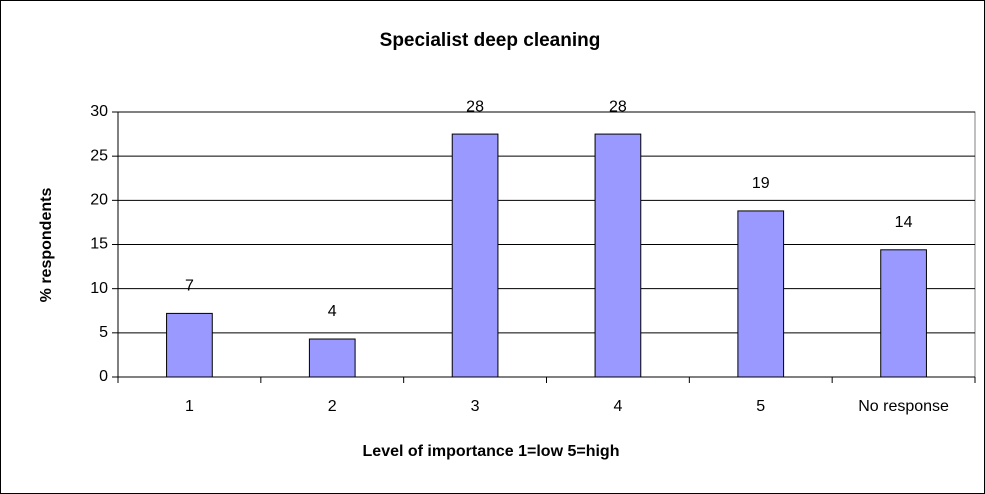 The width and height of the screenshot is (985, 494). Describe the element at coordinates (103, 332) in the screenshot. I see `y-tick-label: 5` at that location.